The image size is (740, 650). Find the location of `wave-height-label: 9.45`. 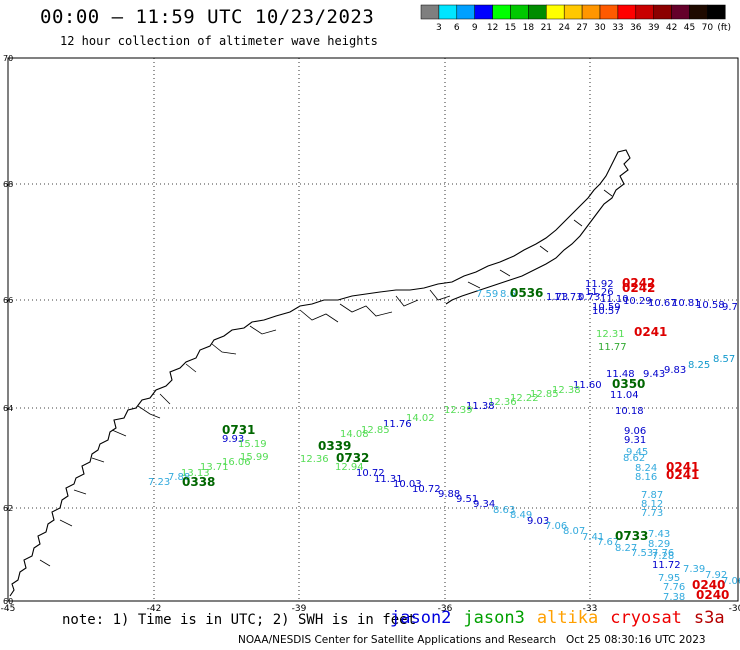

wave-height-label: 9.45 is located at coordinates (637, 452).